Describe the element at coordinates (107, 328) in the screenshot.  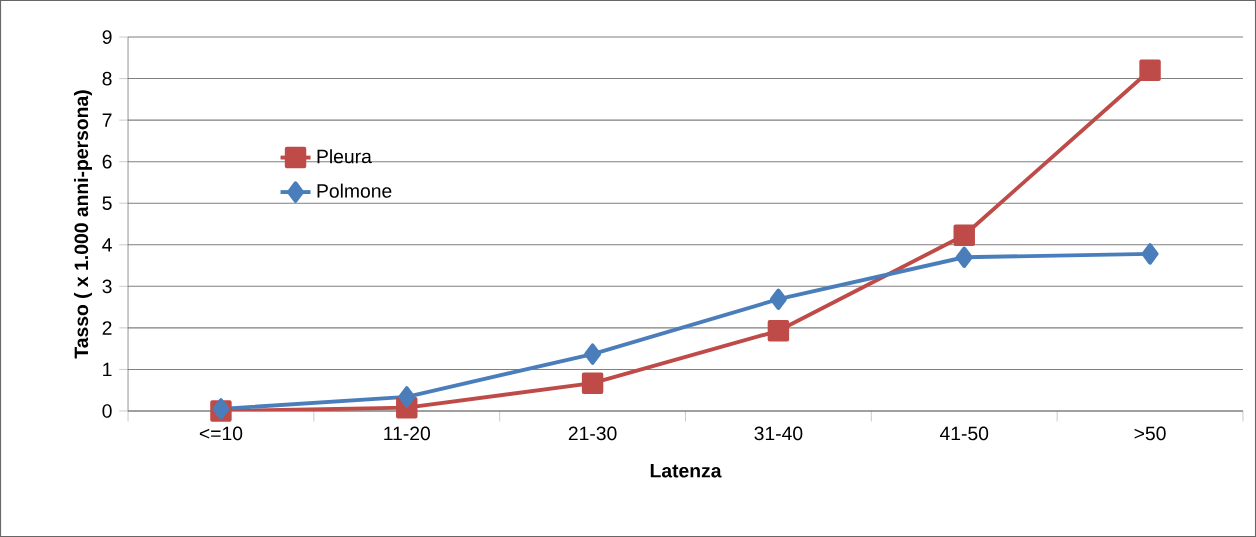
I see `y-tick-label: 2` at that location.